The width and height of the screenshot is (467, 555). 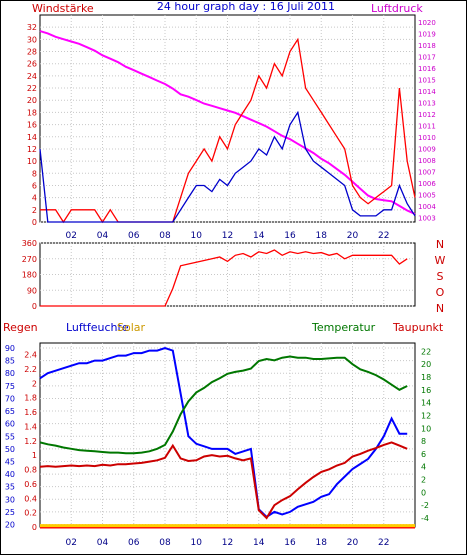 What do you see at coordinates (30, 426) in the screenshot?
I see `rain-ytick: 1.4` at bounding box center [30, 426].